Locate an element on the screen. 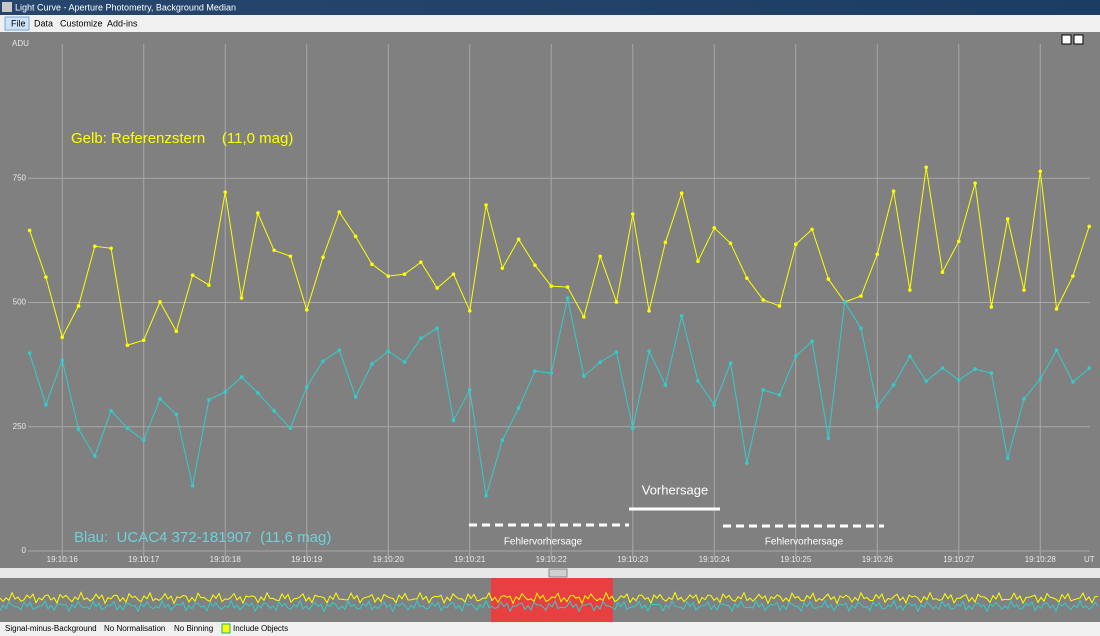  x-tick-label: 19:10:21 is located at coordinates (470, 559).